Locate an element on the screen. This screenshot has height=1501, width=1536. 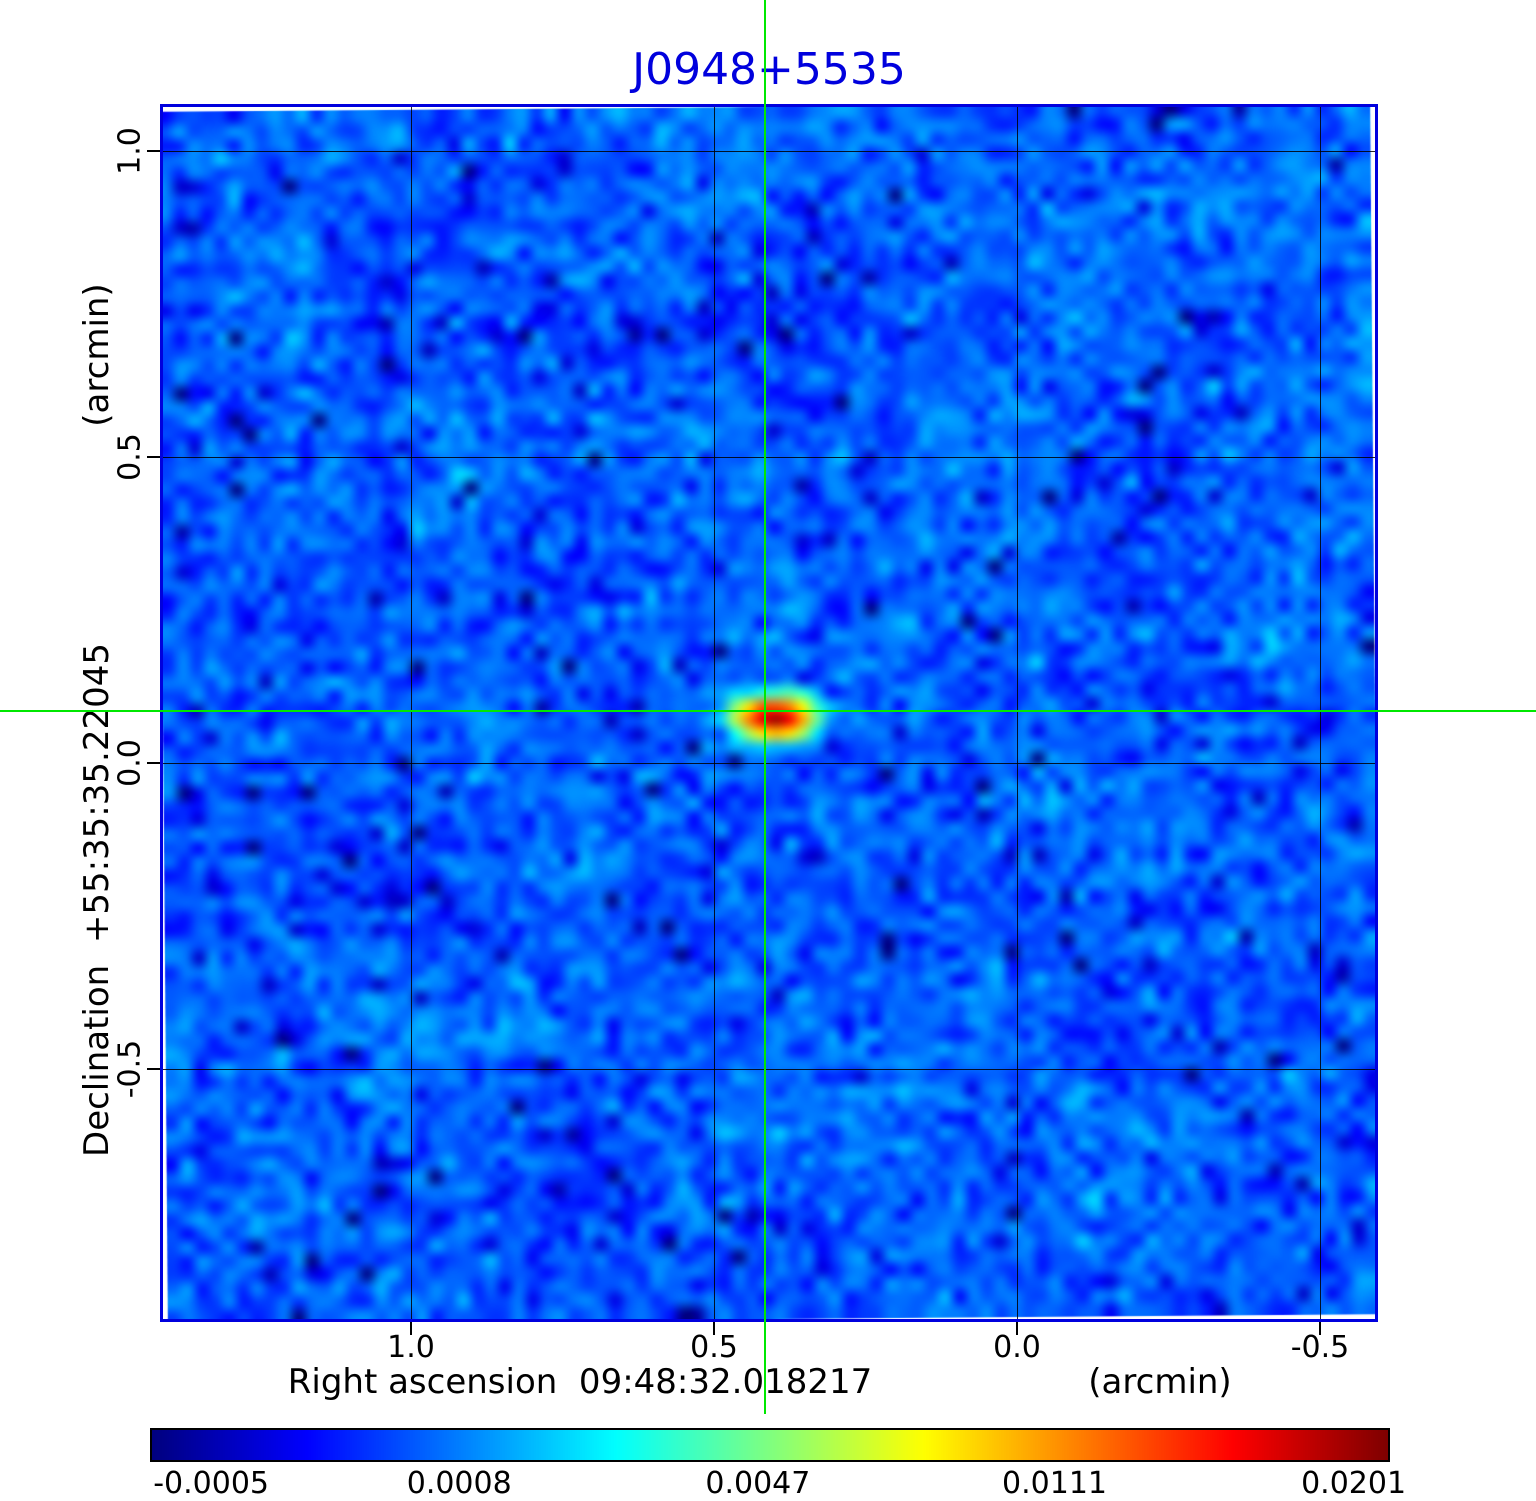
x-axis-unit-label: (arcmin) is located at coordinates (1160, 1382).